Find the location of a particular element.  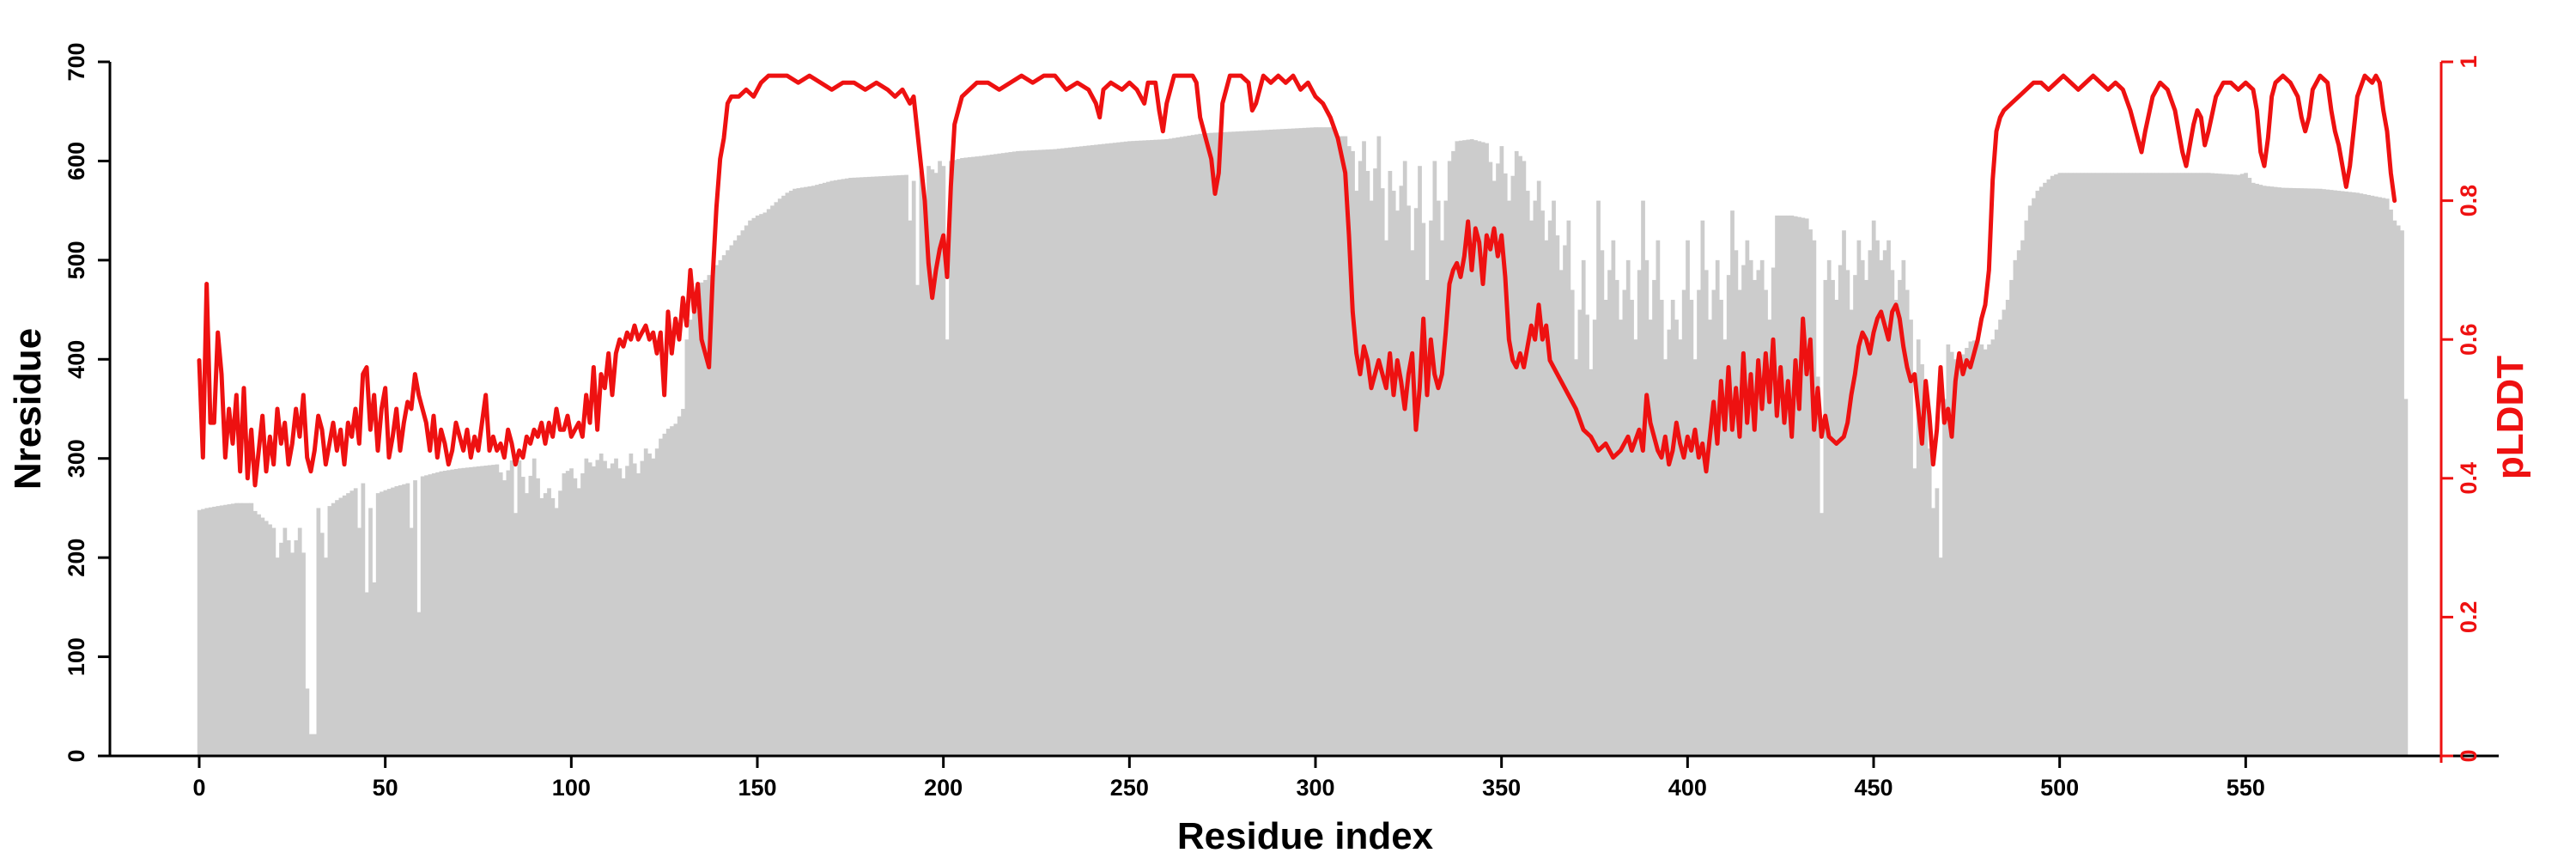

x-tick-label: 150 is located at coordinates (757, 788).